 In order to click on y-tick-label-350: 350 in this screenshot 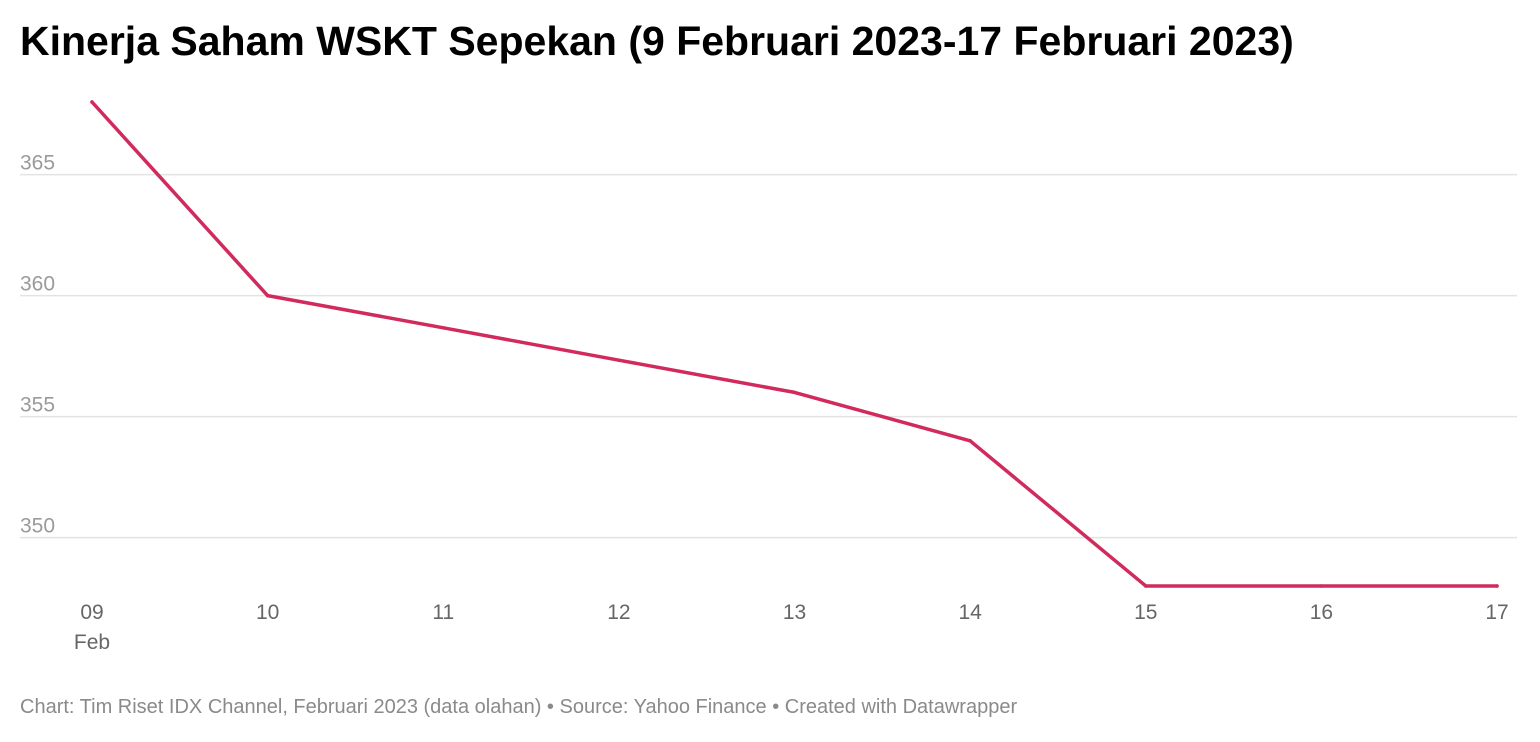, I will do `click(37, 526)`.